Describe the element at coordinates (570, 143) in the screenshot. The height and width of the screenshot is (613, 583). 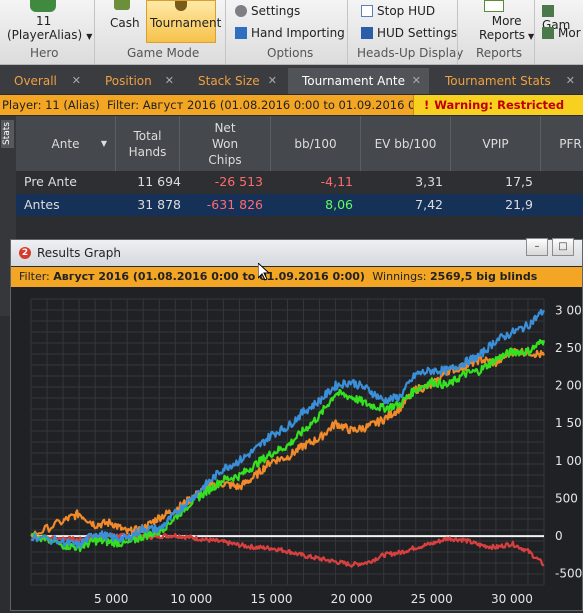
I see `header-label: PFR` at that location.